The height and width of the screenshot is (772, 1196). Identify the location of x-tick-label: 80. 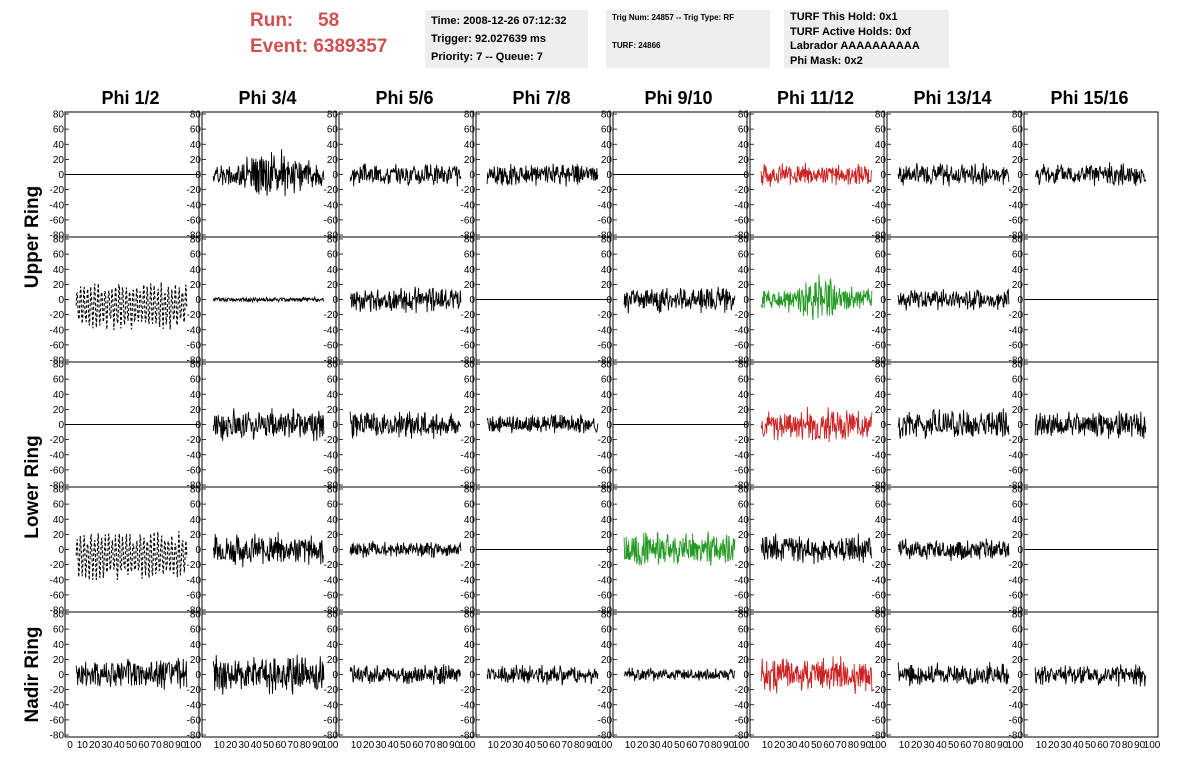
(1128, 745).